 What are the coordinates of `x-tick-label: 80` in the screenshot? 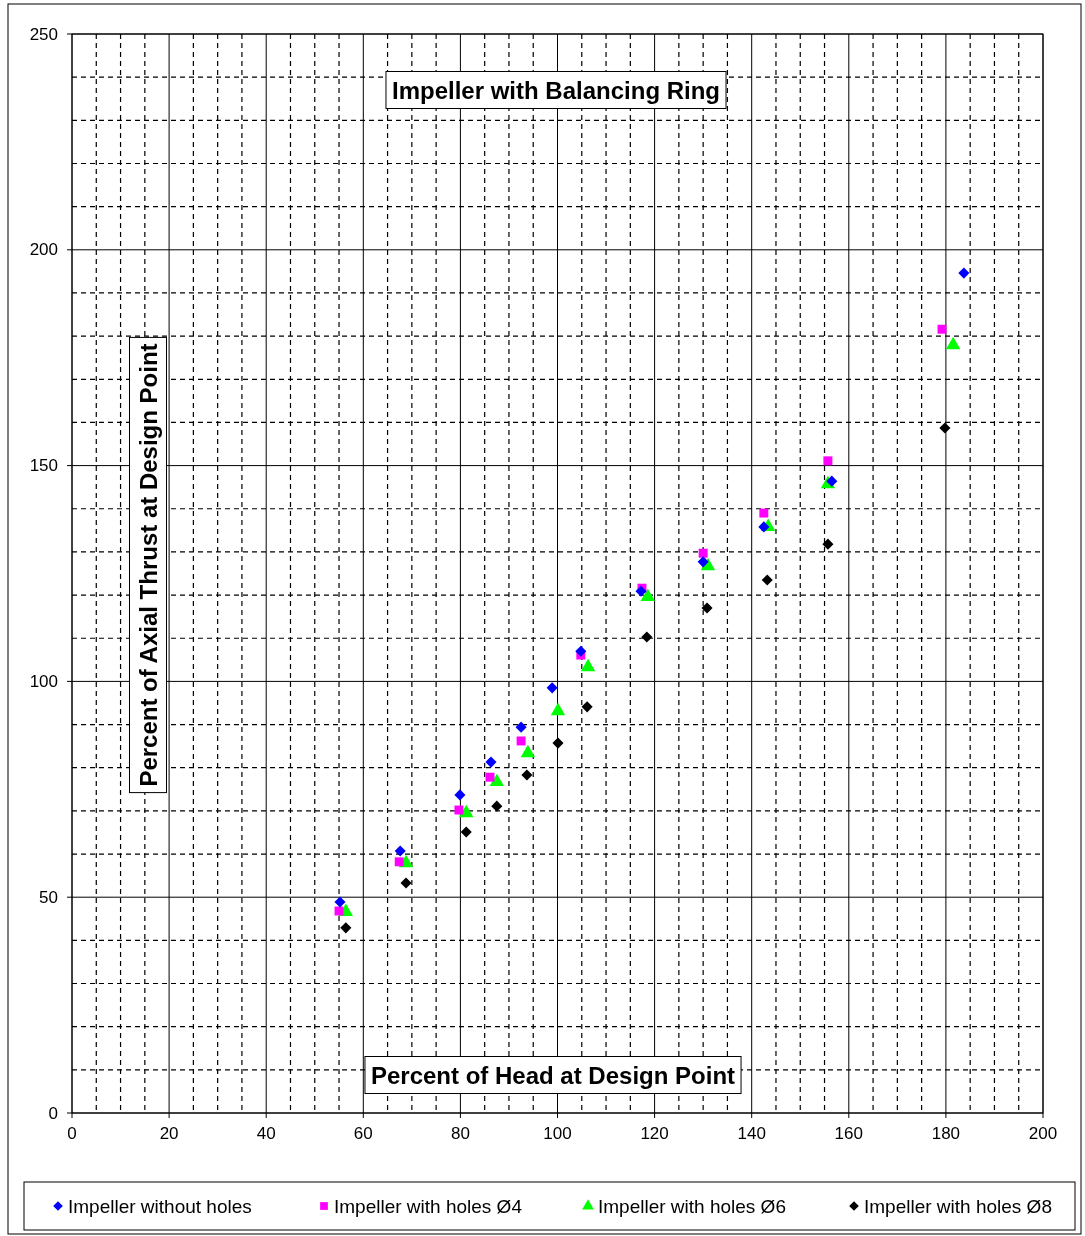 It's located at (460, 1133).